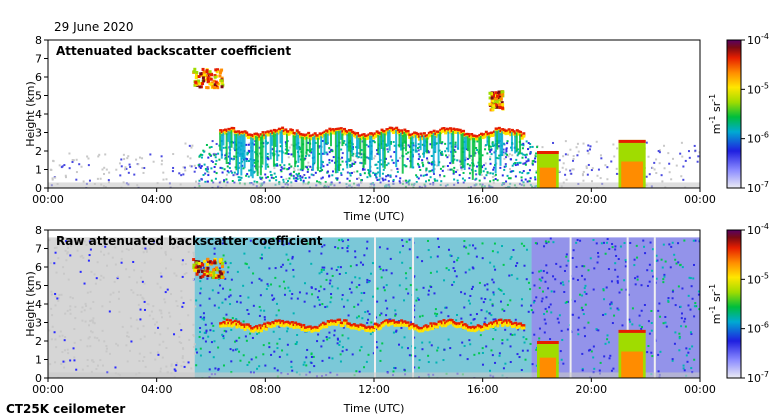 Image resolution: width=780 pixels, height=420 pixels. Describe the element at coordinates (548, 169) in the screenshot. I see `feature-precipitation` at that location.